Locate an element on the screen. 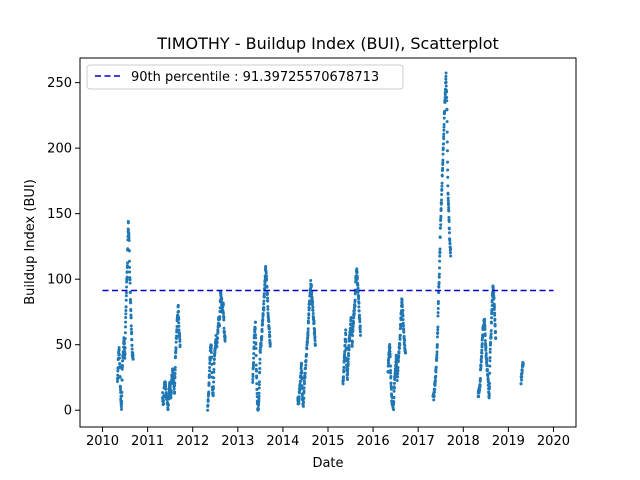 Image resolution: width=640 pixels, height=480 pixels. y-tick-label: 200 is located at coordinates (59, 149).